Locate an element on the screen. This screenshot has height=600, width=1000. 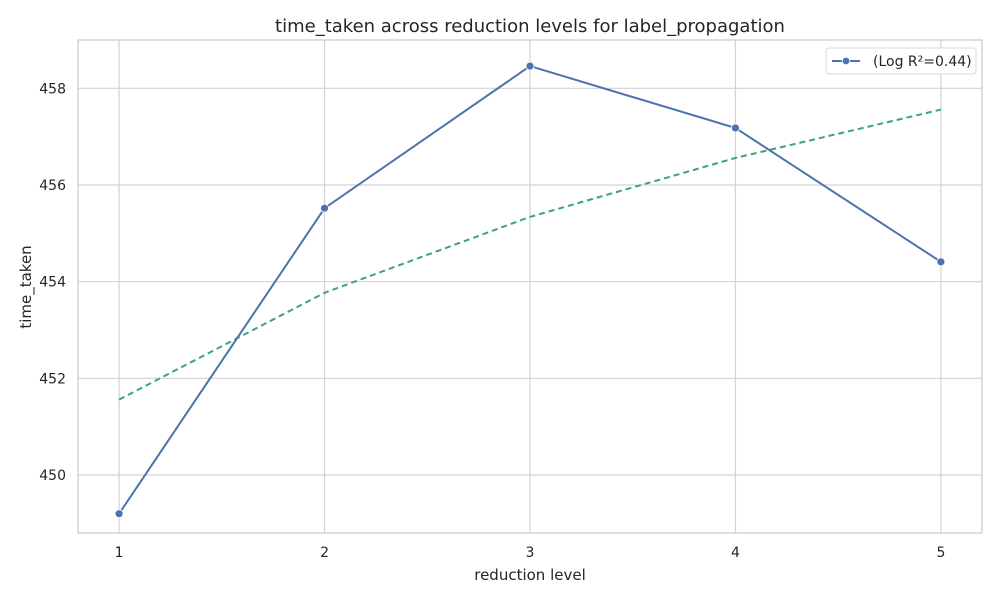
x-tick-label: 2 is located at coordinates (324, 553).